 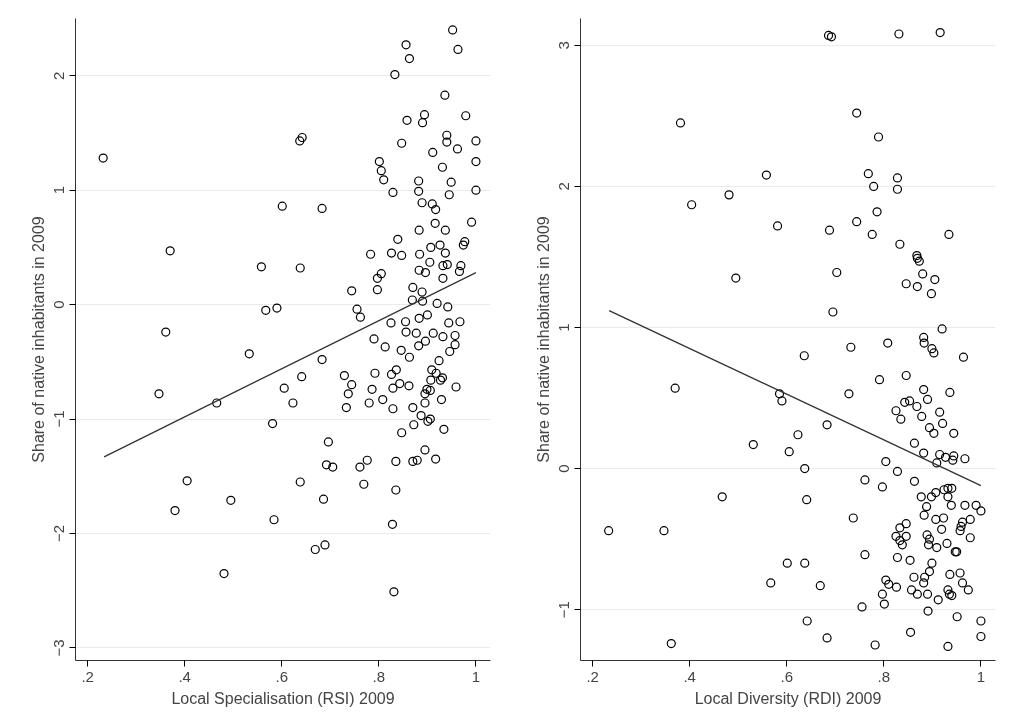 What do you see at coordinates (564, 45) in the screenshot?
I see `y-tick-label: 3` at bounding box center [564, 45].